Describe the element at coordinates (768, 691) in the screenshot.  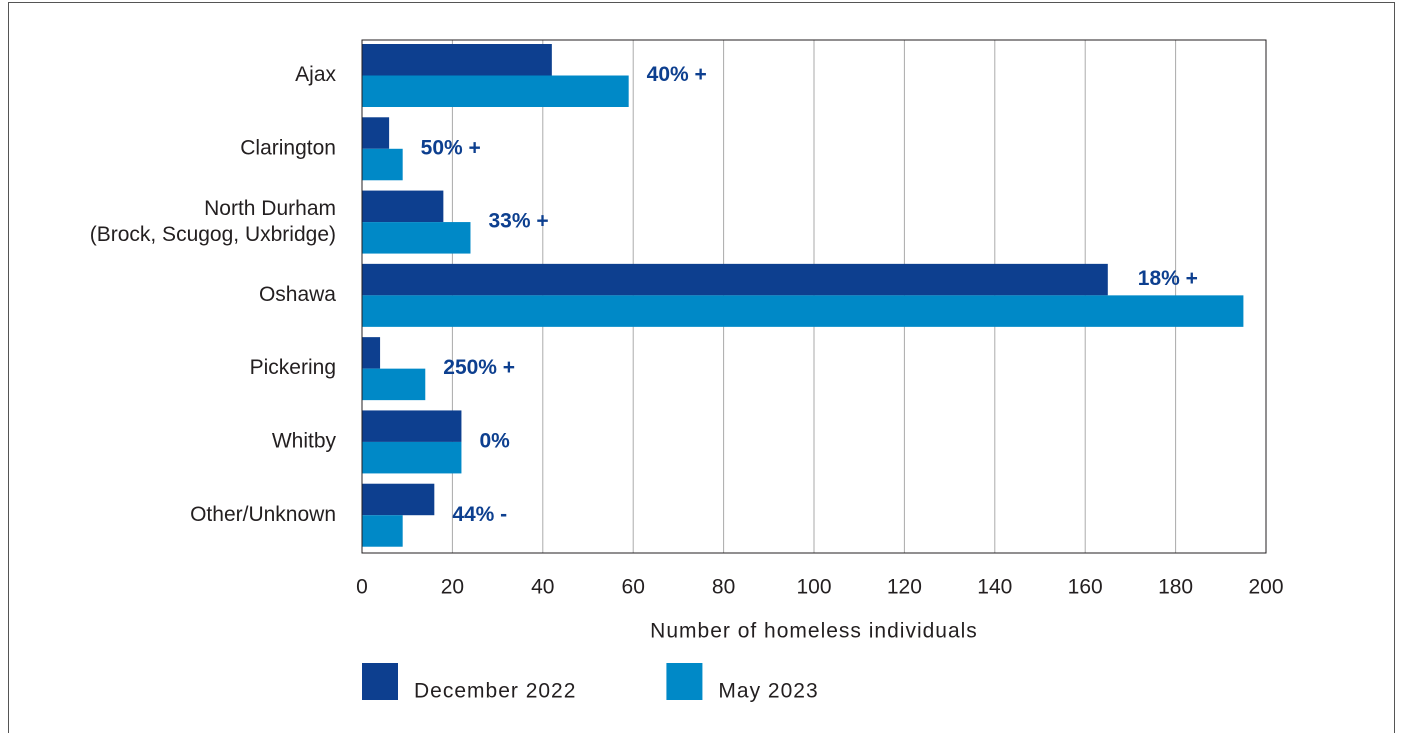
I see `legend-label: May 2023` at that location.